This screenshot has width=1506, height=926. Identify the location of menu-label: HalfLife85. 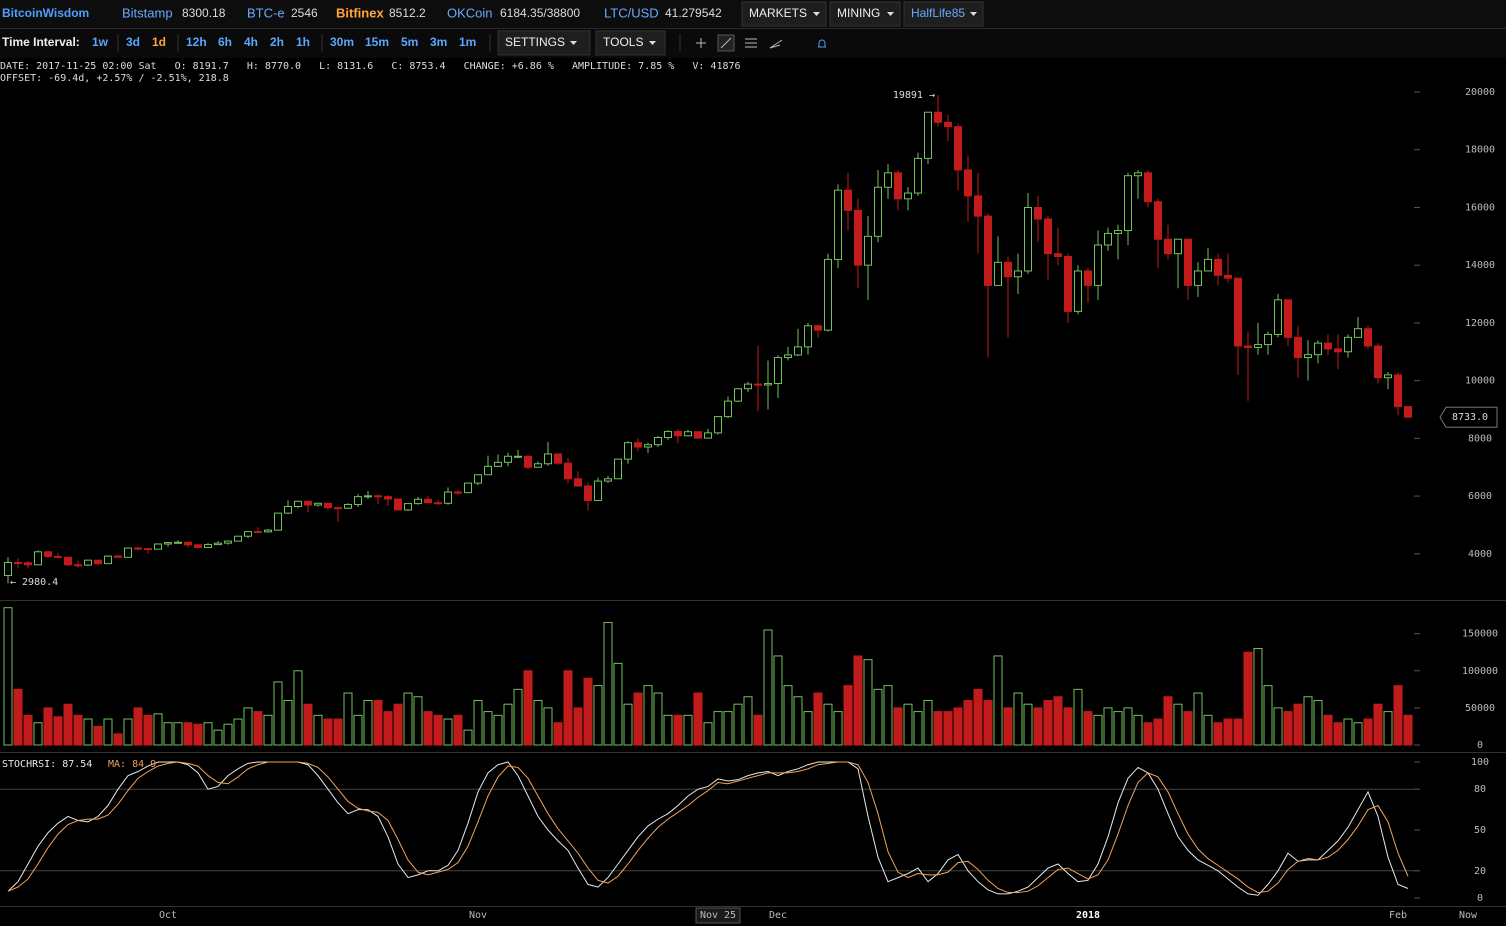
(938, 13).